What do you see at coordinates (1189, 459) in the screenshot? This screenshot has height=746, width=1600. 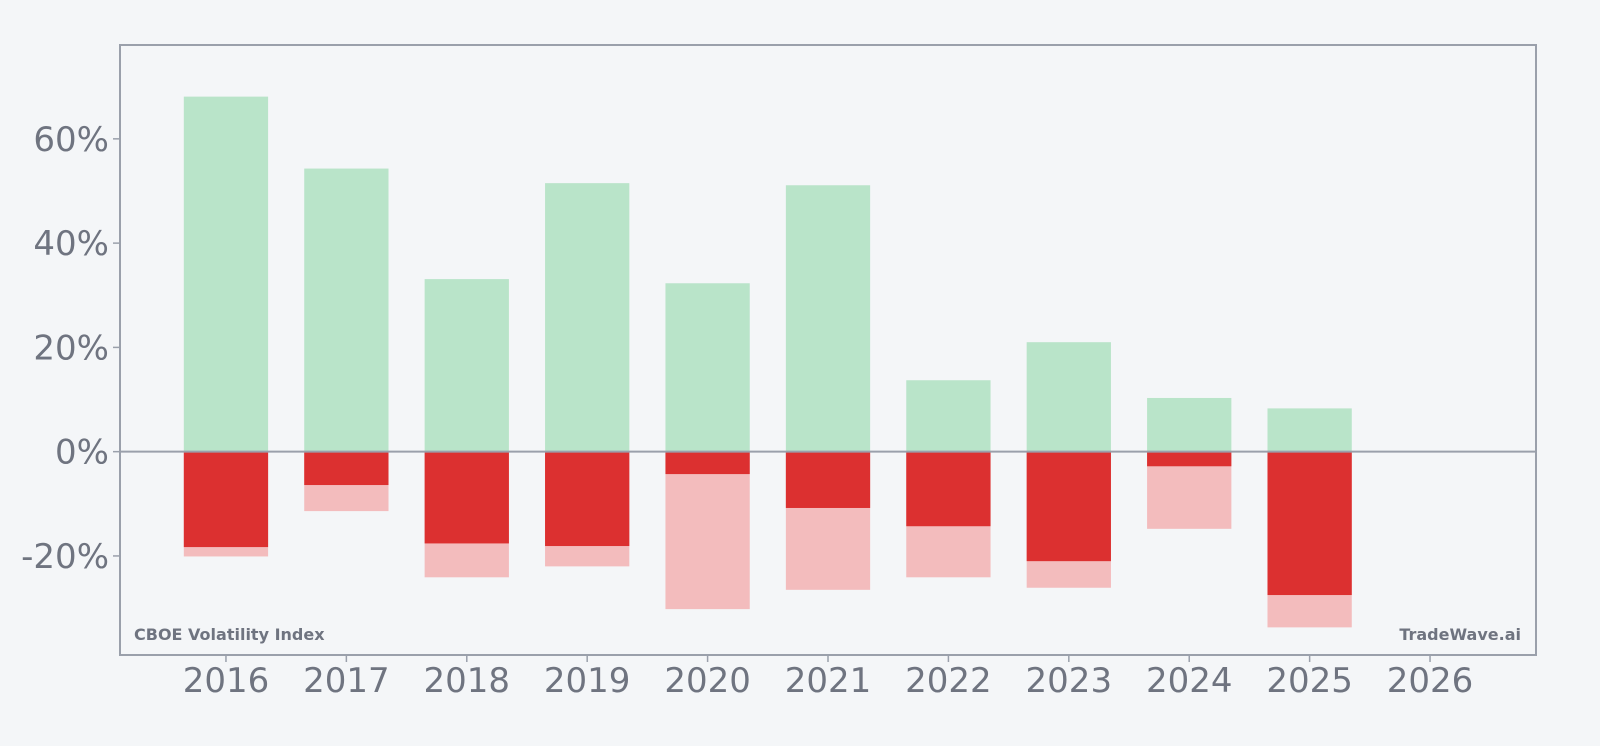 I see `bar-close-2024` at bounding box center [1189, 459].